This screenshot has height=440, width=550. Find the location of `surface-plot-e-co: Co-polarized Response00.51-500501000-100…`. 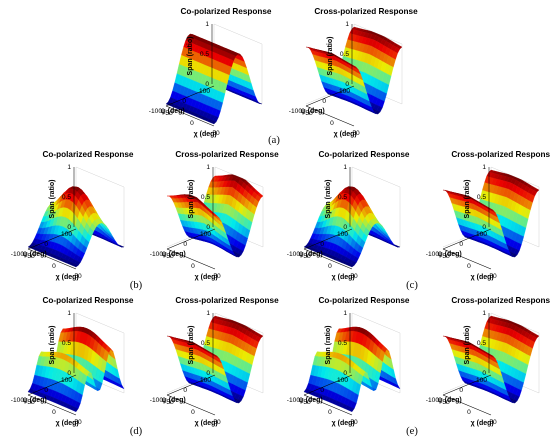

surface-plot-e-co: Co-polarized Response00.51-500501000-100… is located at coordinates (348, 361).